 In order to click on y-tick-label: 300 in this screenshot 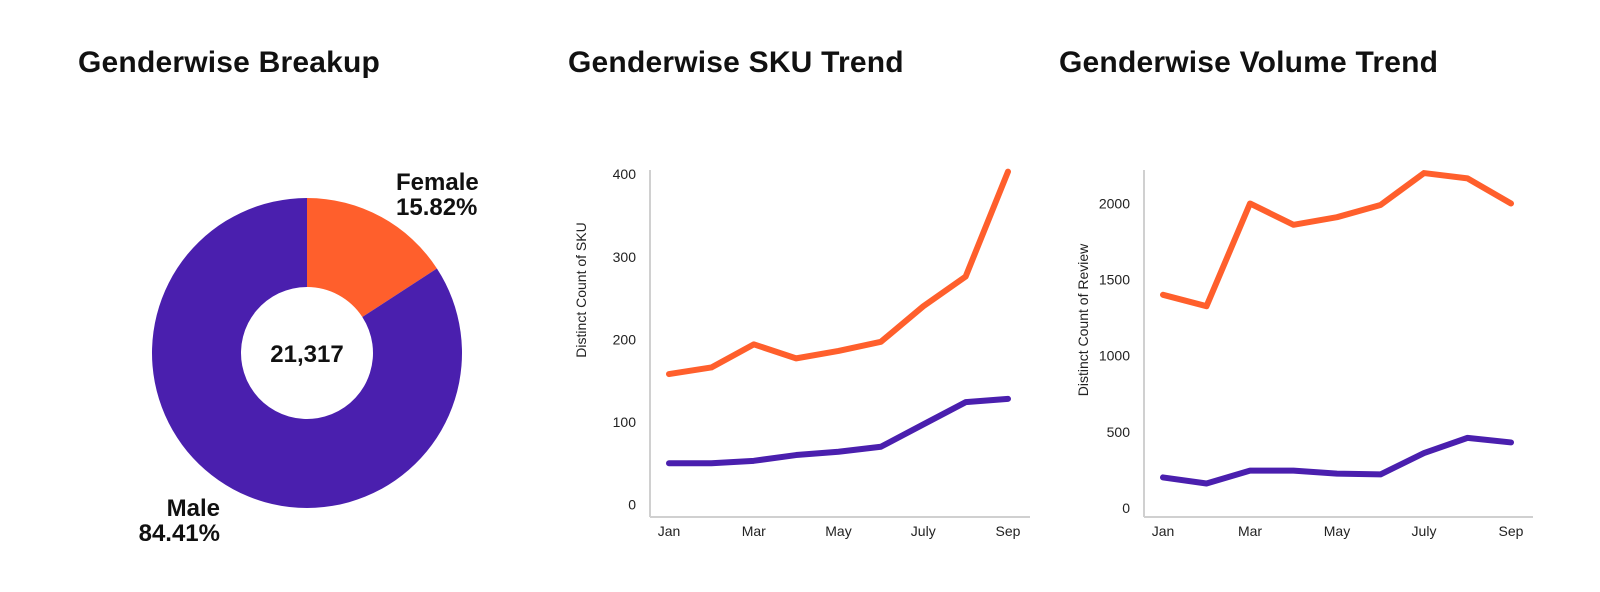, I will do `click(625, 257)`.